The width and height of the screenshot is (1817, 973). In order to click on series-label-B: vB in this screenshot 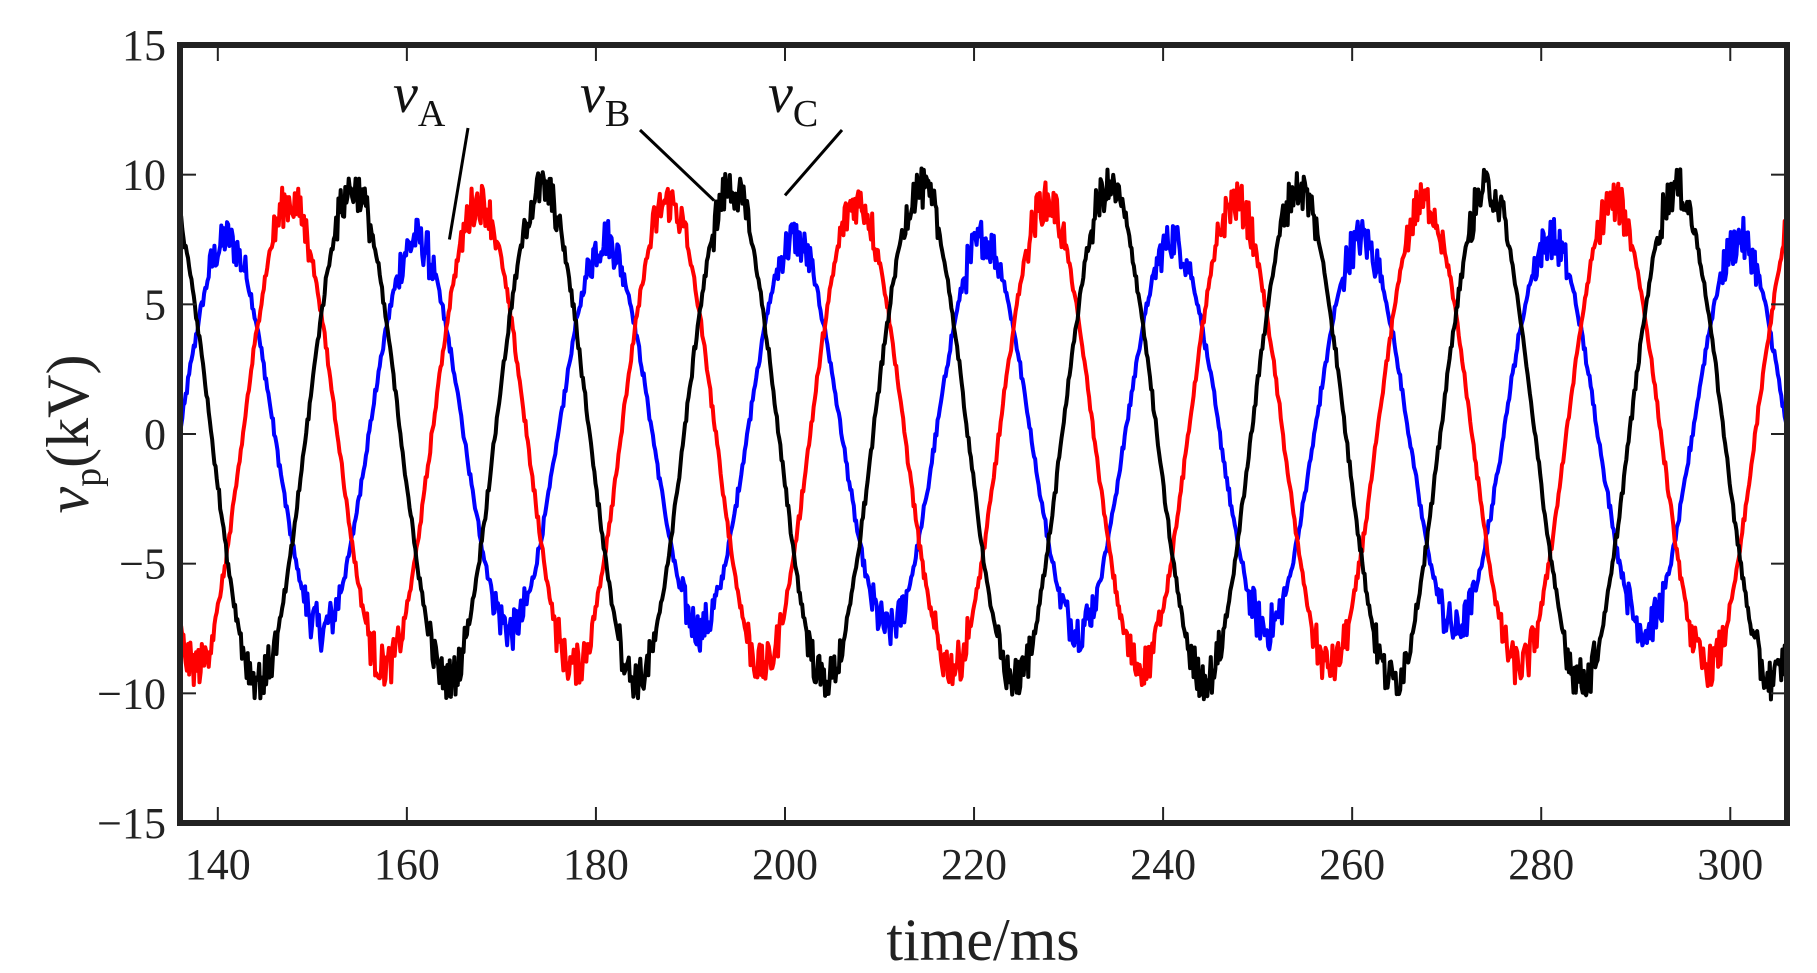, I will do `click(605, 99)`.